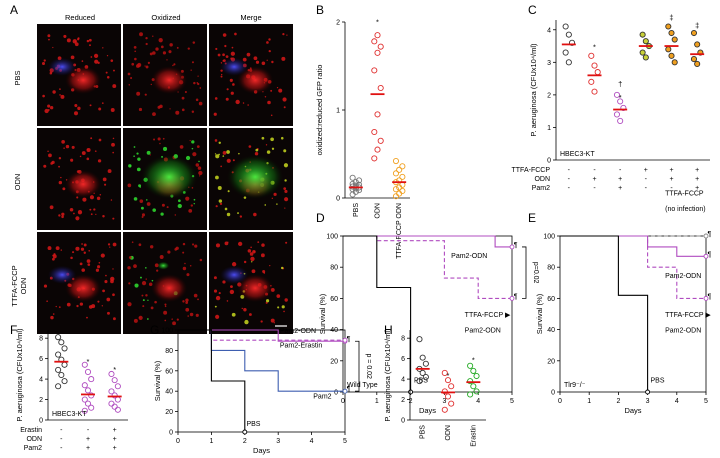  What do you see at coordinates (253, 424) in the screenshot?
I see `curve-label: PBS` at bounding box center [253, 424].